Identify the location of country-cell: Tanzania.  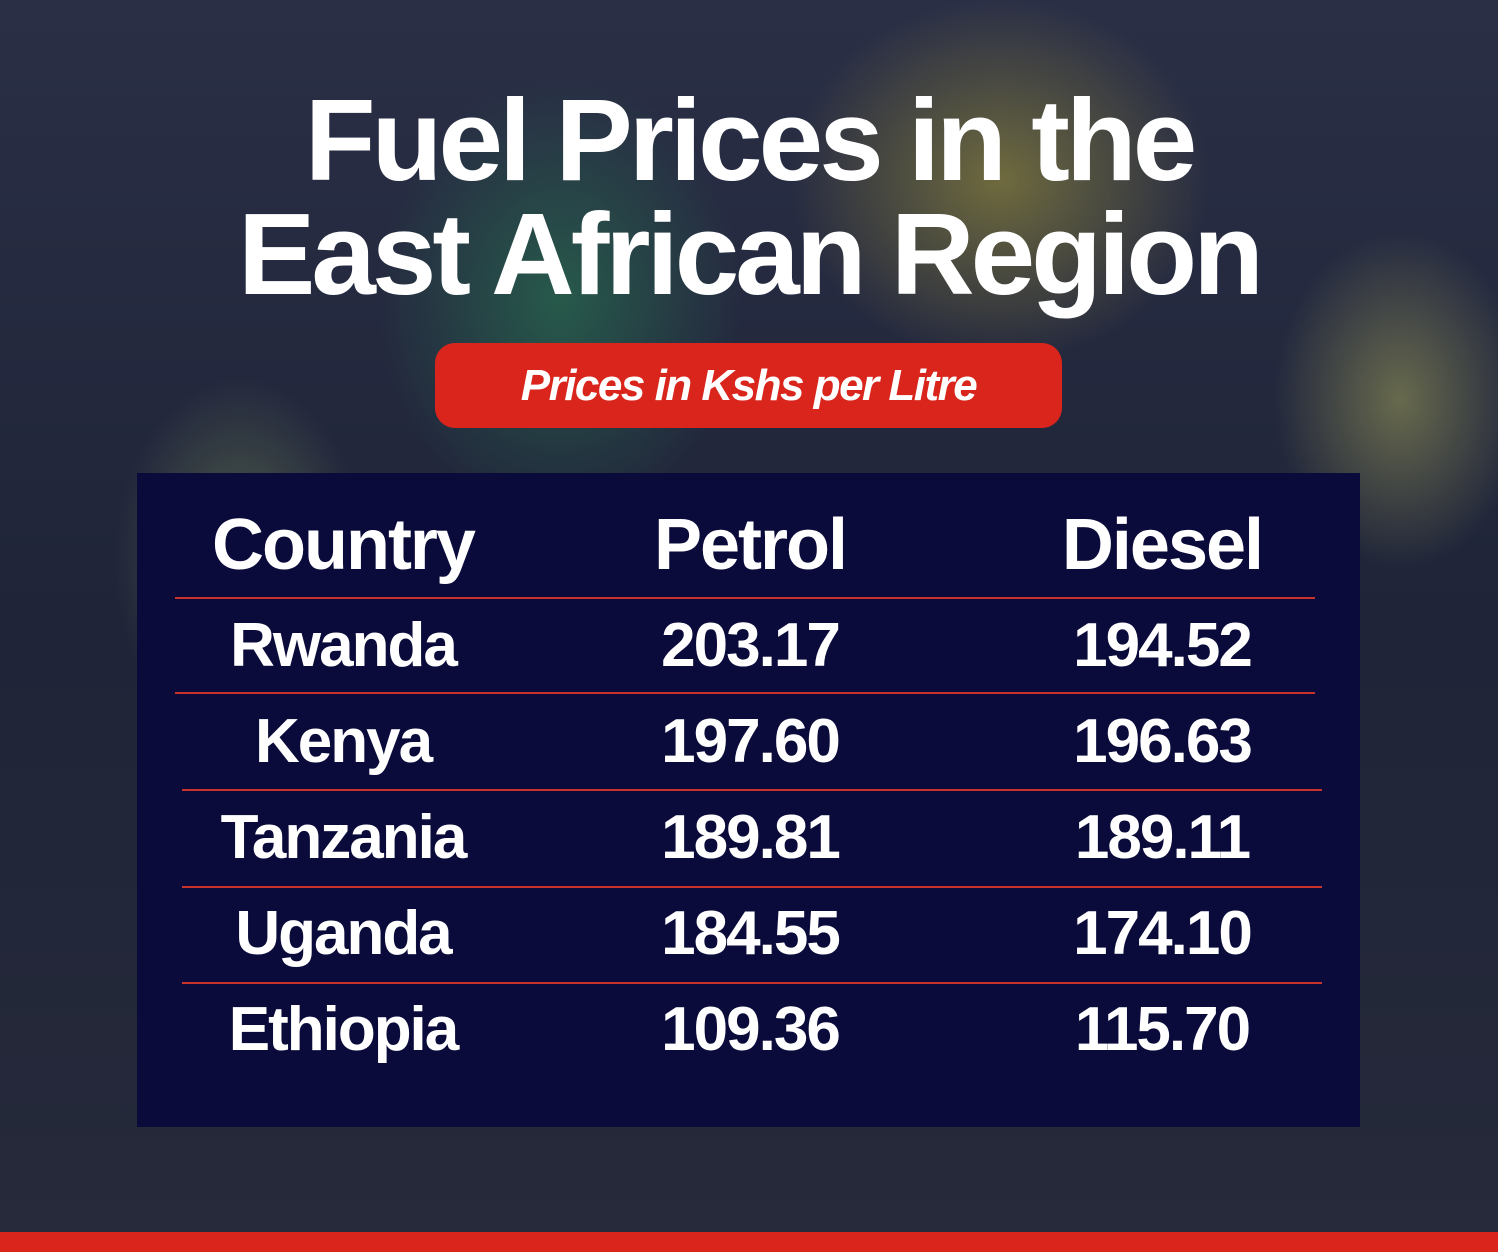
(344, 837).